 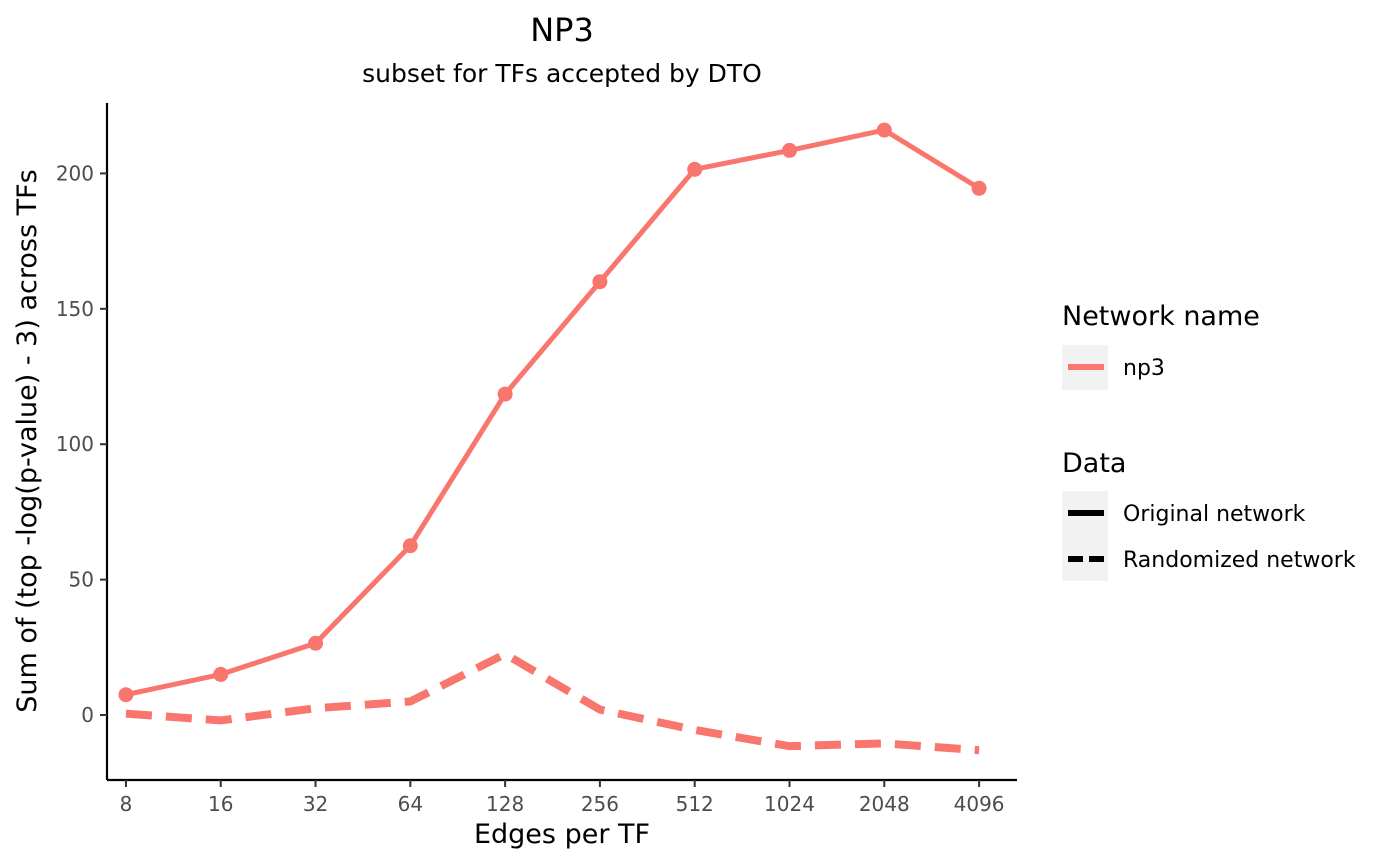 What do you see at coordinates (1144, 368) in the screenshot?
I see `legend-label-np3: np3` at bounding box center [1144, 368].